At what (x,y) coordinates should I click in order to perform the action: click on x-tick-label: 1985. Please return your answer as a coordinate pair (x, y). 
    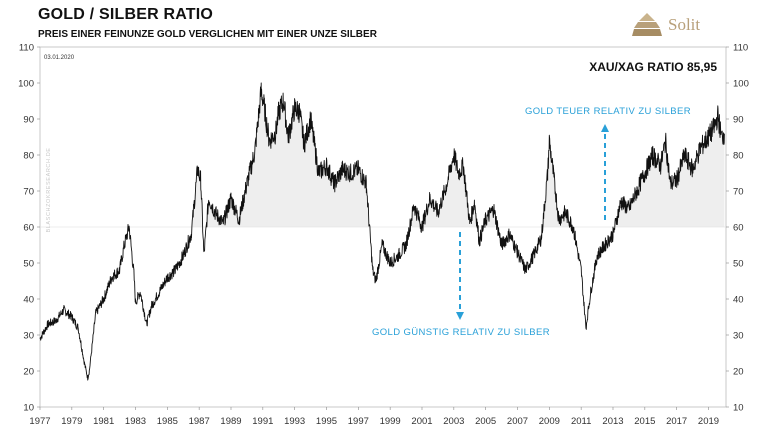
    Looking at the image, I should click on (167, 421).